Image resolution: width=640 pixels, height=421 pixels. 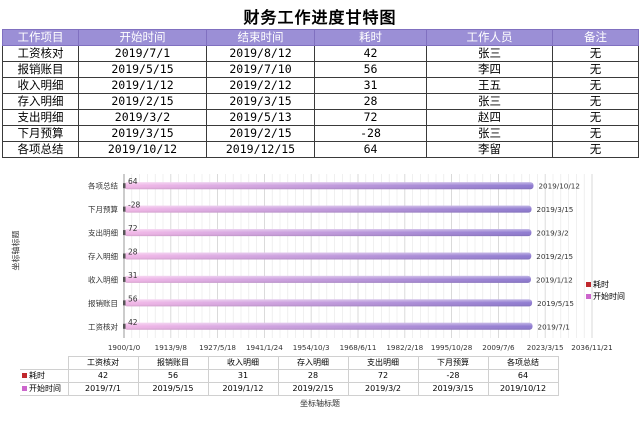 I want to click on series-name: 耗时, so click(x=37, y=375).